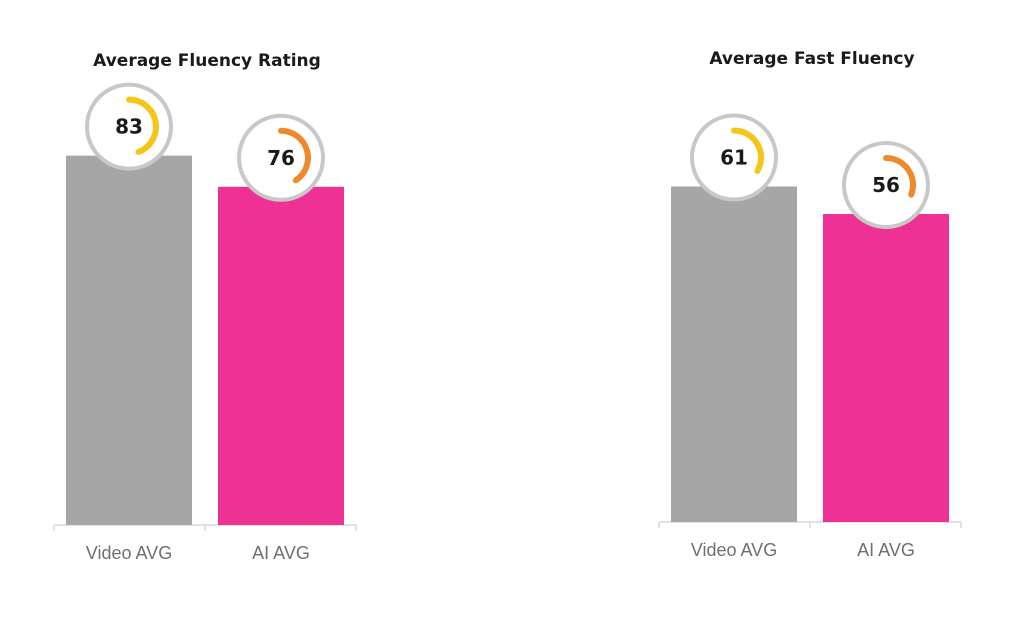  What do you see at coordinates (129, 553) in the screenshot?
I see `chart-1-label-video-avg: Video AVG` at bounding box center [129, 553].